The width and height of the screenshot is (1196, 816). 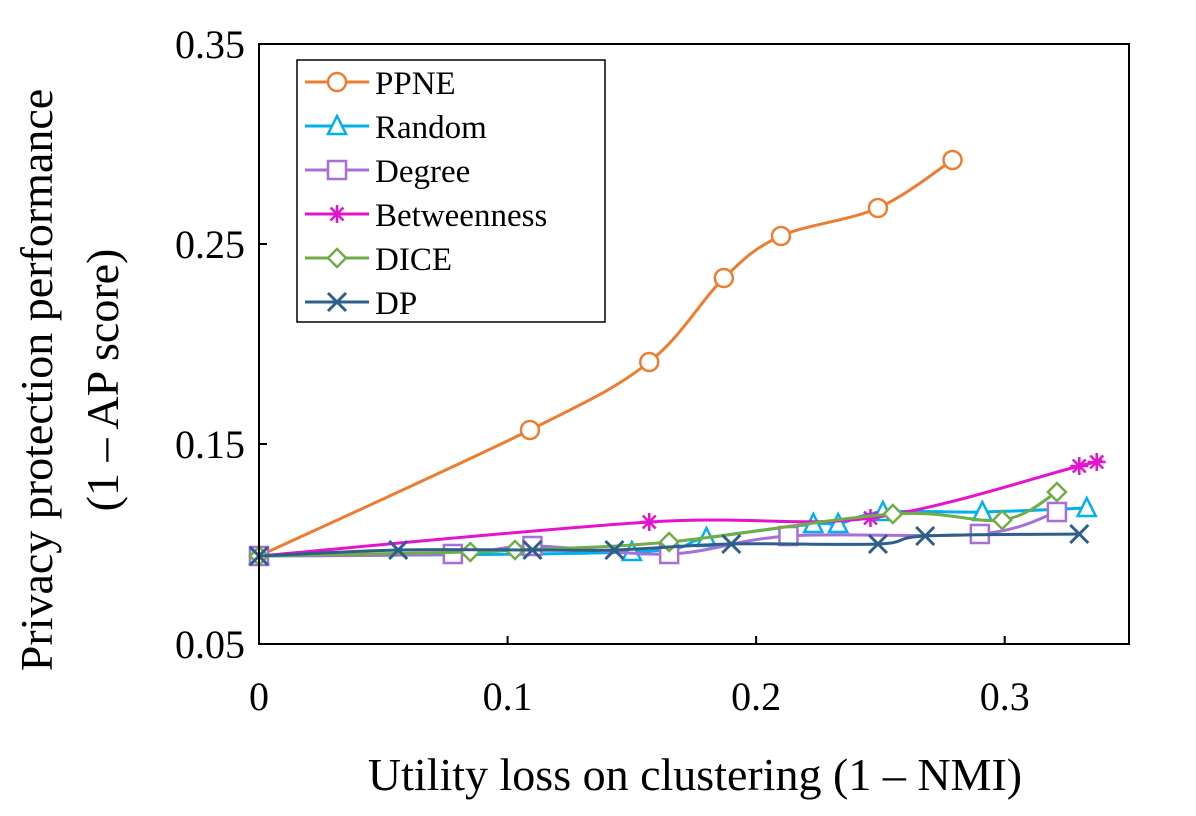 I want to click on legend-item-dp: DP, so click(x=361, y=304).